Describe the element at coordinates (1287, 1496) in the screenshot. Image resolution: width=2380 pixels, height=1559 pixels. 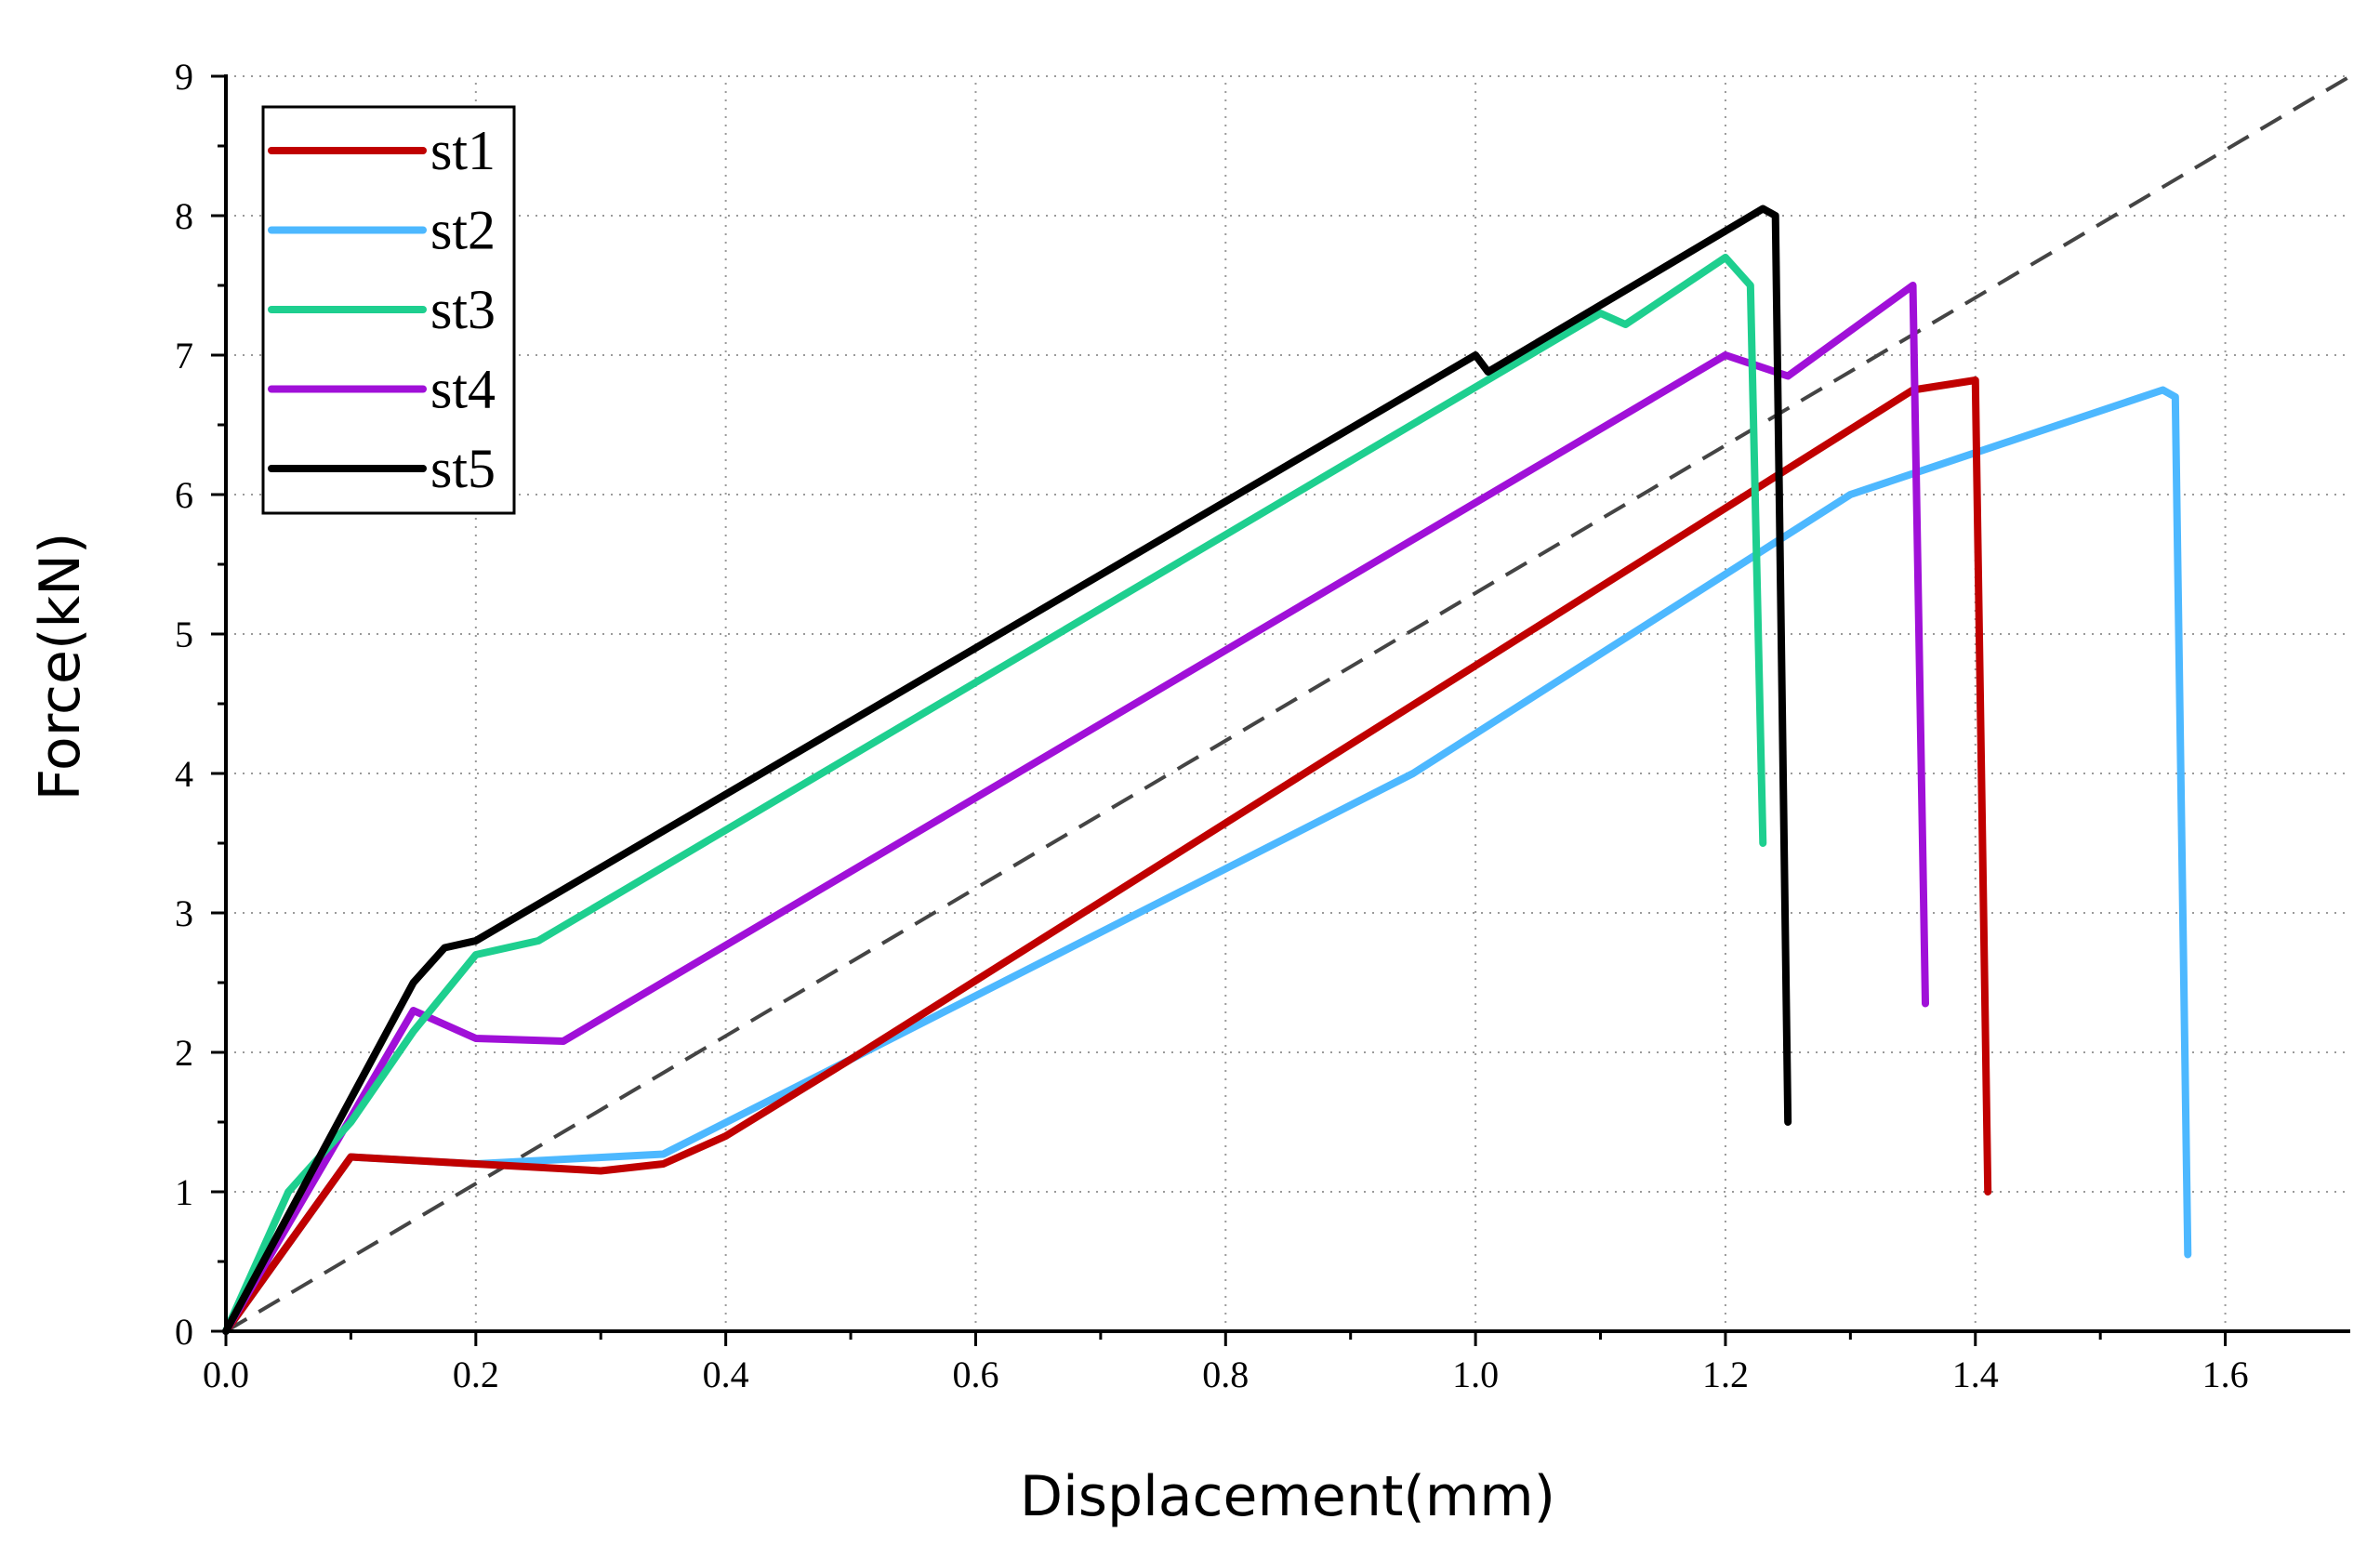
I see `x-axis-title: Displacement(mm)` at that location.